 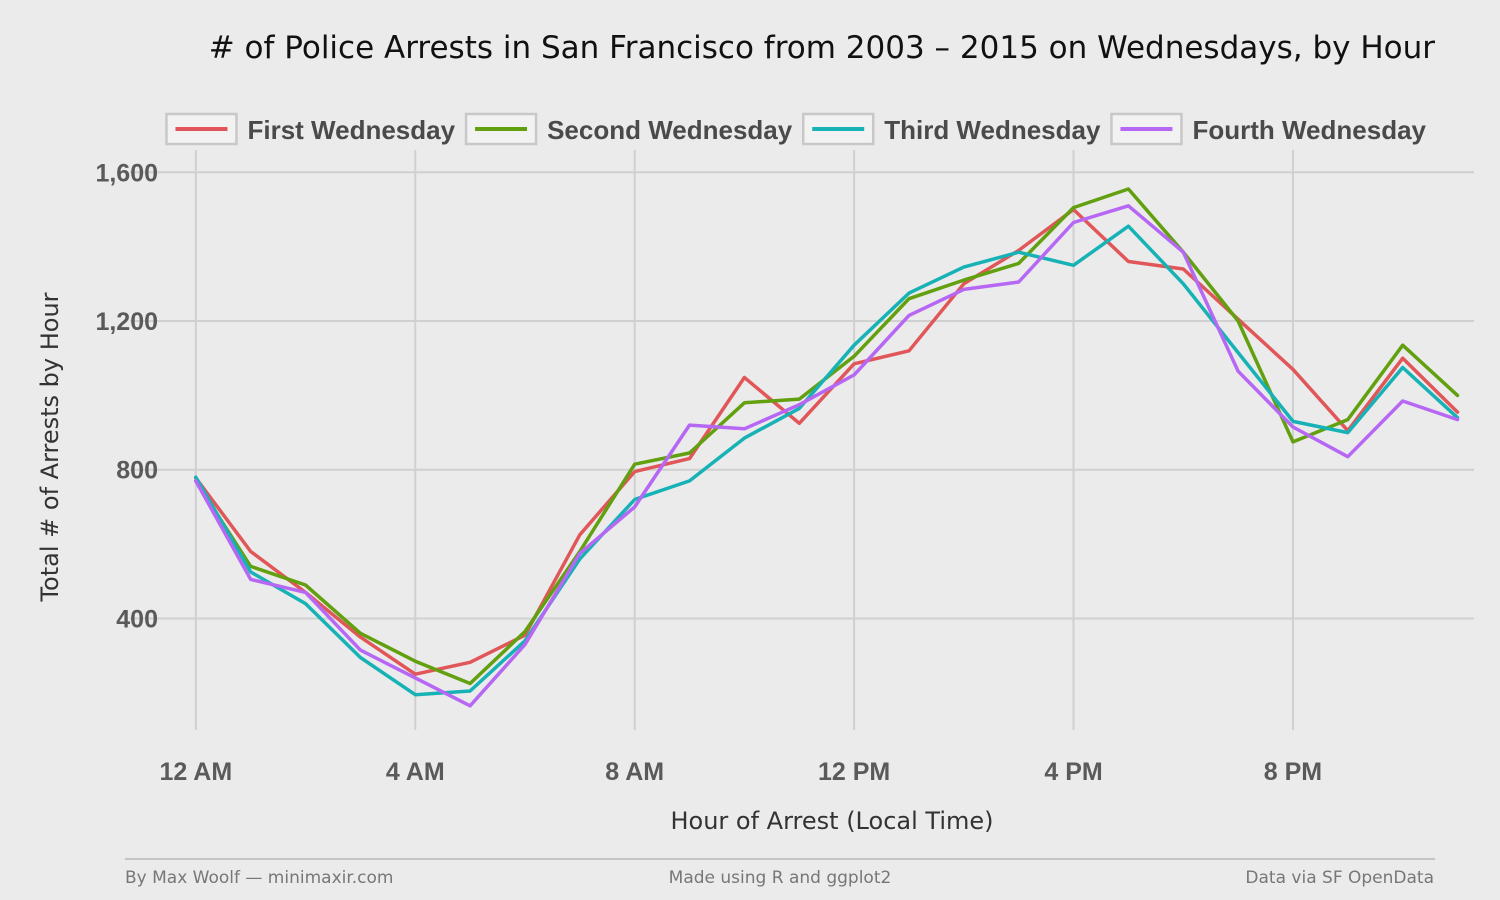 What do you see at coordinates (126, 173) in the screenshot?
I see `y-tick-label: 1,600` at bounding box center [126, 173].